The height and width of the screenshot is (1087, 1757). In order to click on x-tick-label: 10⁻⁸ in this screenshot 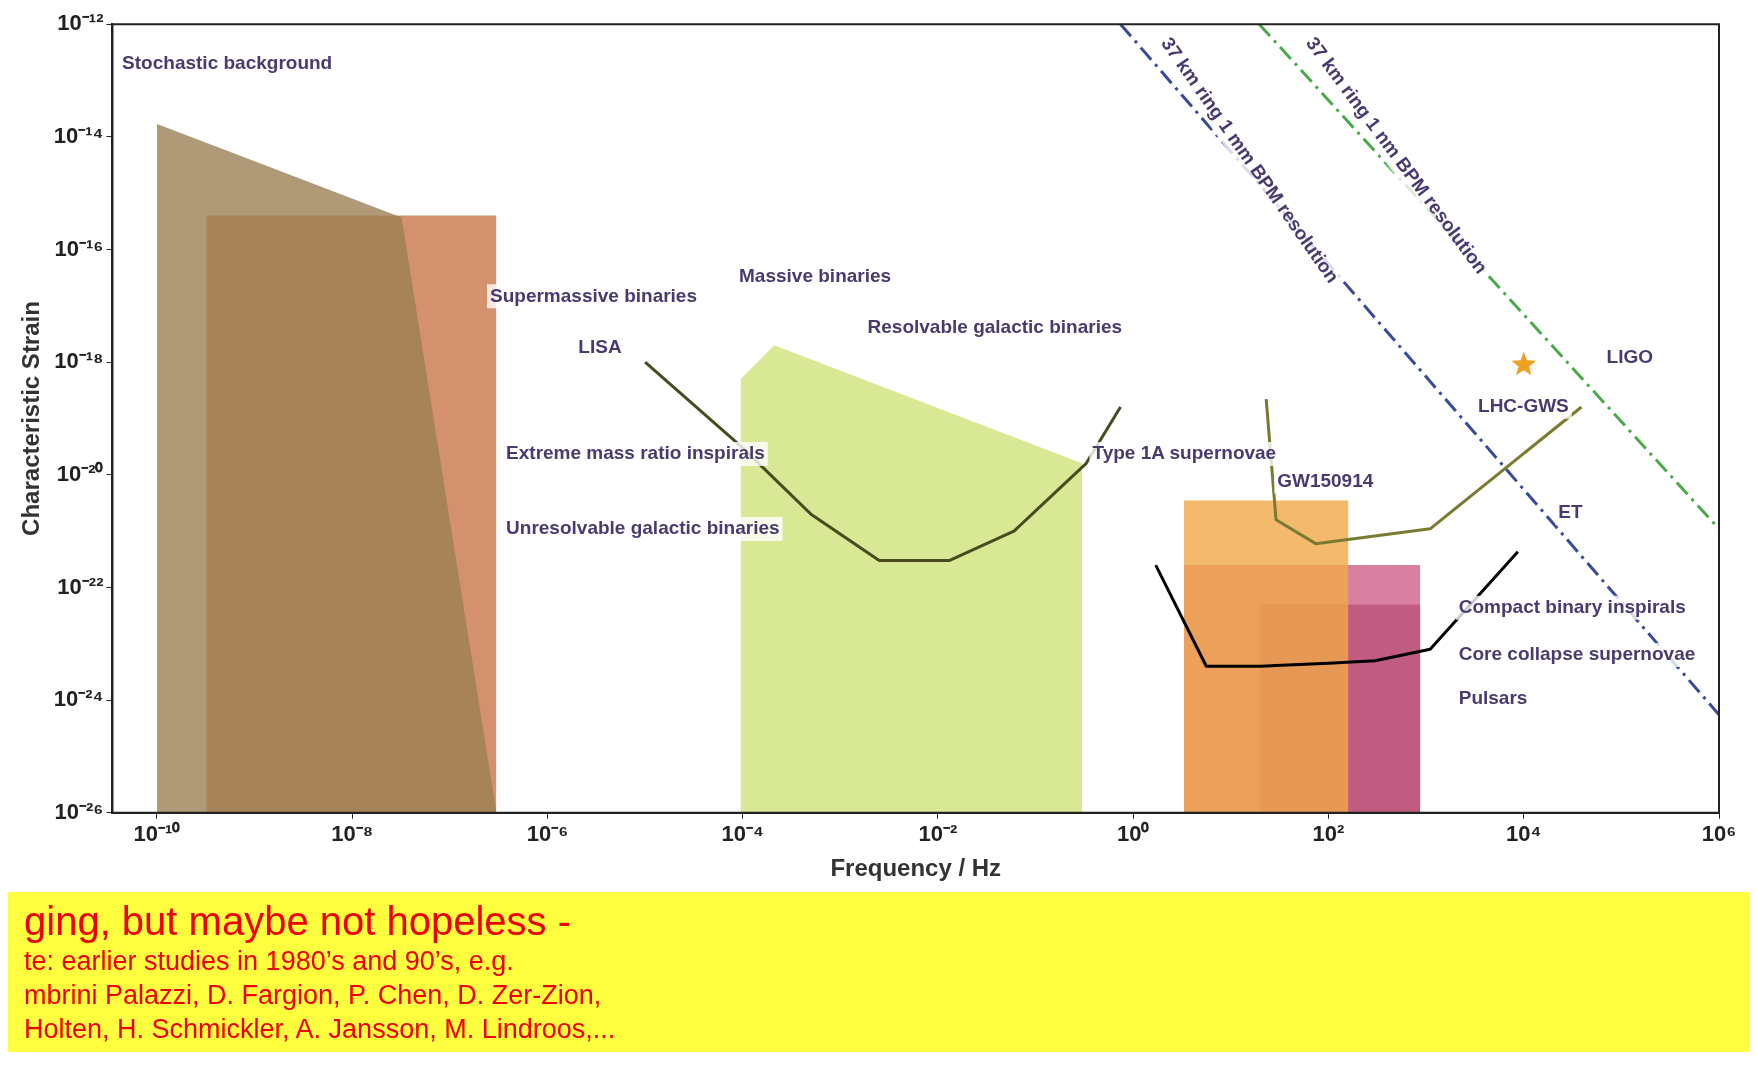, I will do `click(352, 834)`.